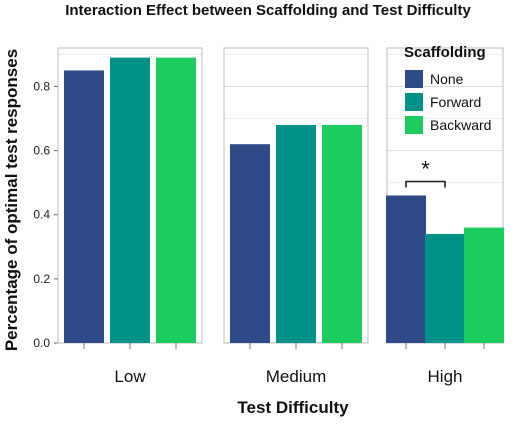 The width and height of the screenshot is (526, 425). What do you see at coordinates (41, 86) in the screenshot?
I see `y-tick-label: 0.8` at bounding box center [41, 86].